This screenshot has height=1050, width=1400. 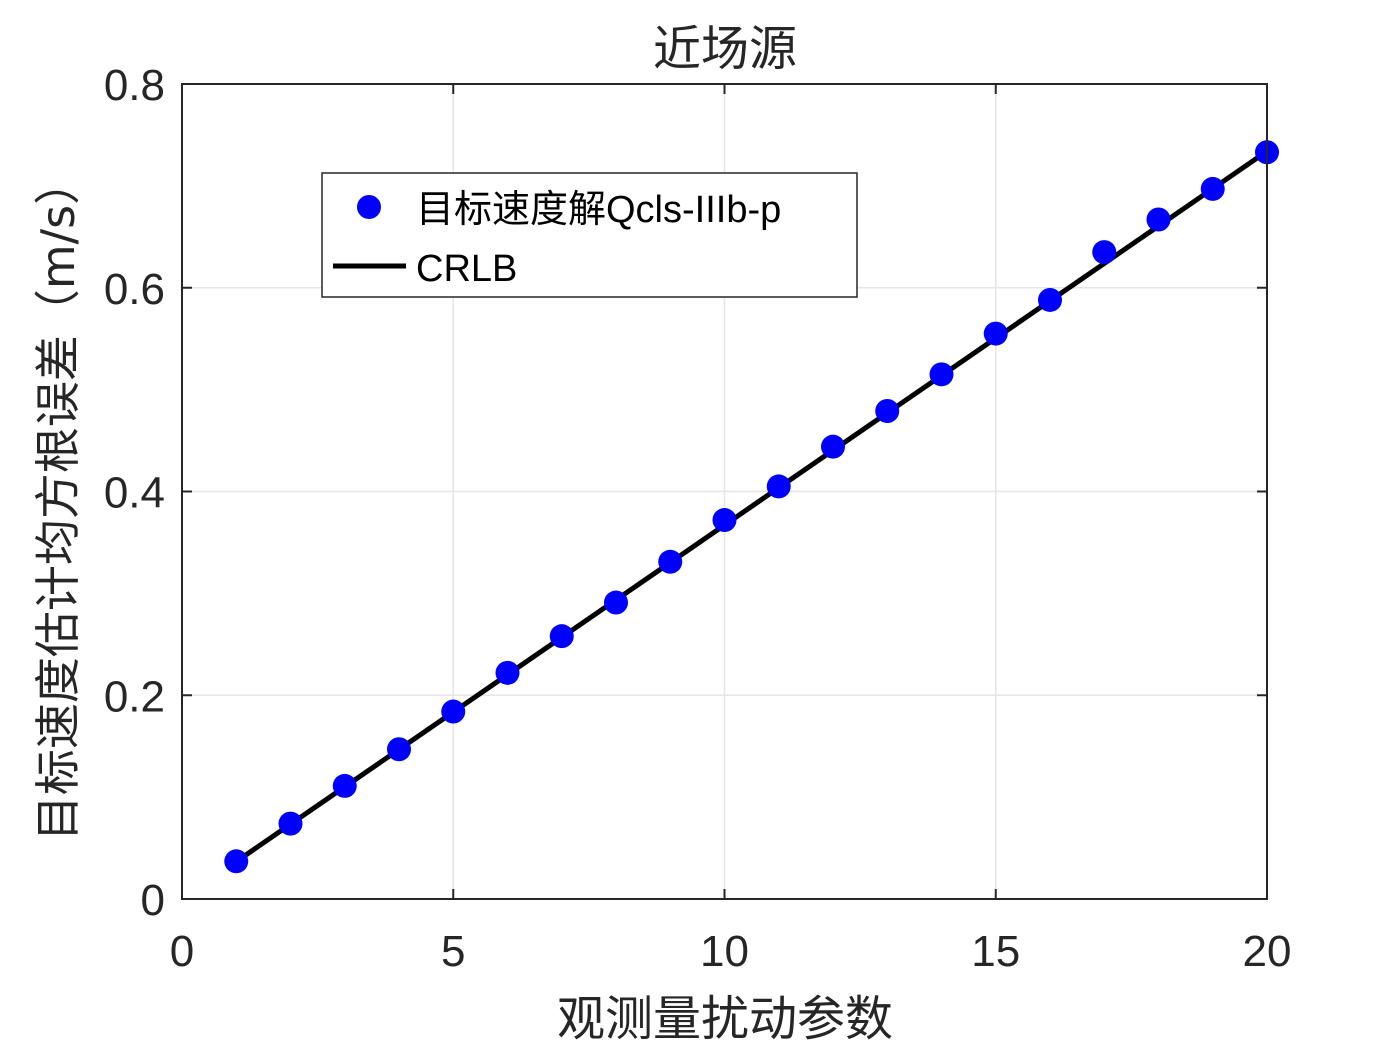 What do you see at coordinates (724, 951) in the screenshot?
I see `x-tick-label: 10` at bounding box center [724, 951].